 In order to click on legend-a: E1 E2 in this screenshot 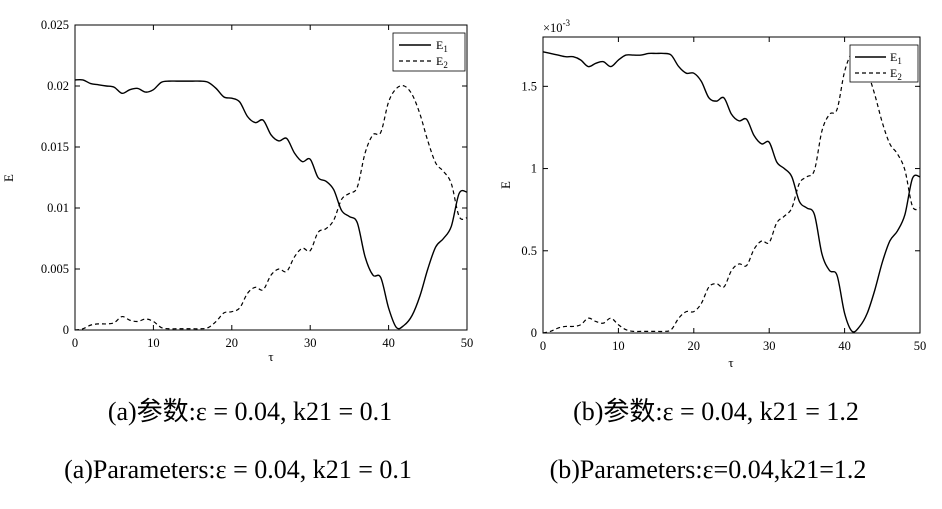, I will do `click(429, 52)`.